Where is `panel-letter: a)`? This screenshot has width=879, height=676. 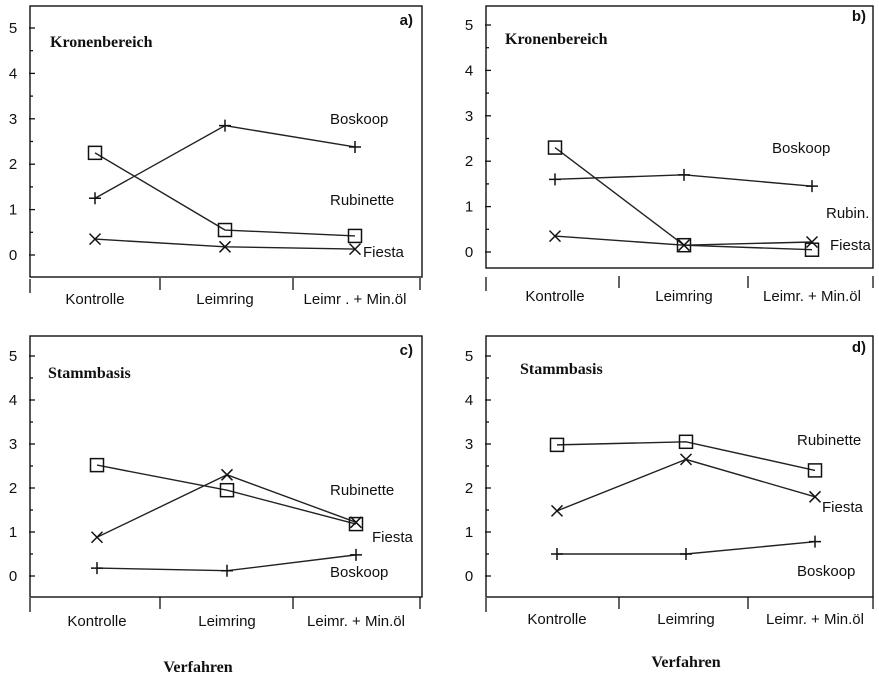
panel-letter: a) is located at coordinates (406, 20).